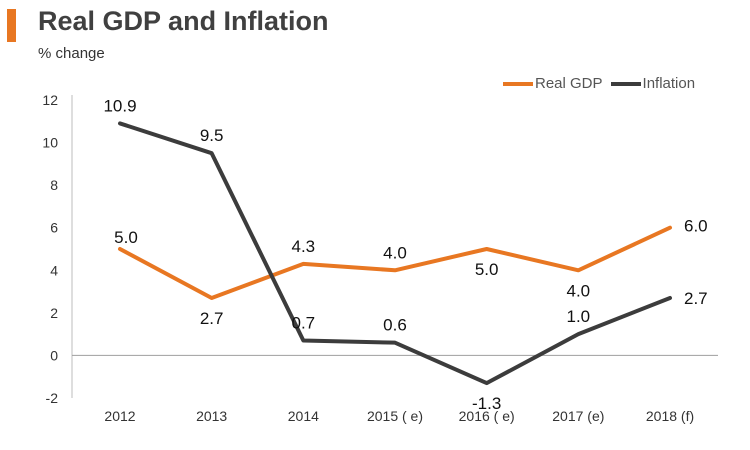  I want to click on y-tick-label: 0, so click(54, 355).